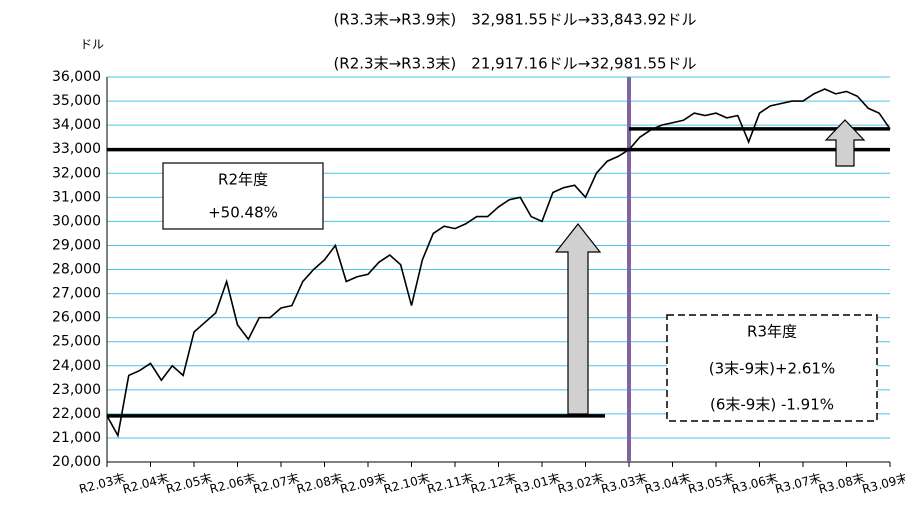  What do you see at coordinates (102, 484) in the screenshot?
I see `x-tick-label: R2.03末` at bounding box center [102, 484].